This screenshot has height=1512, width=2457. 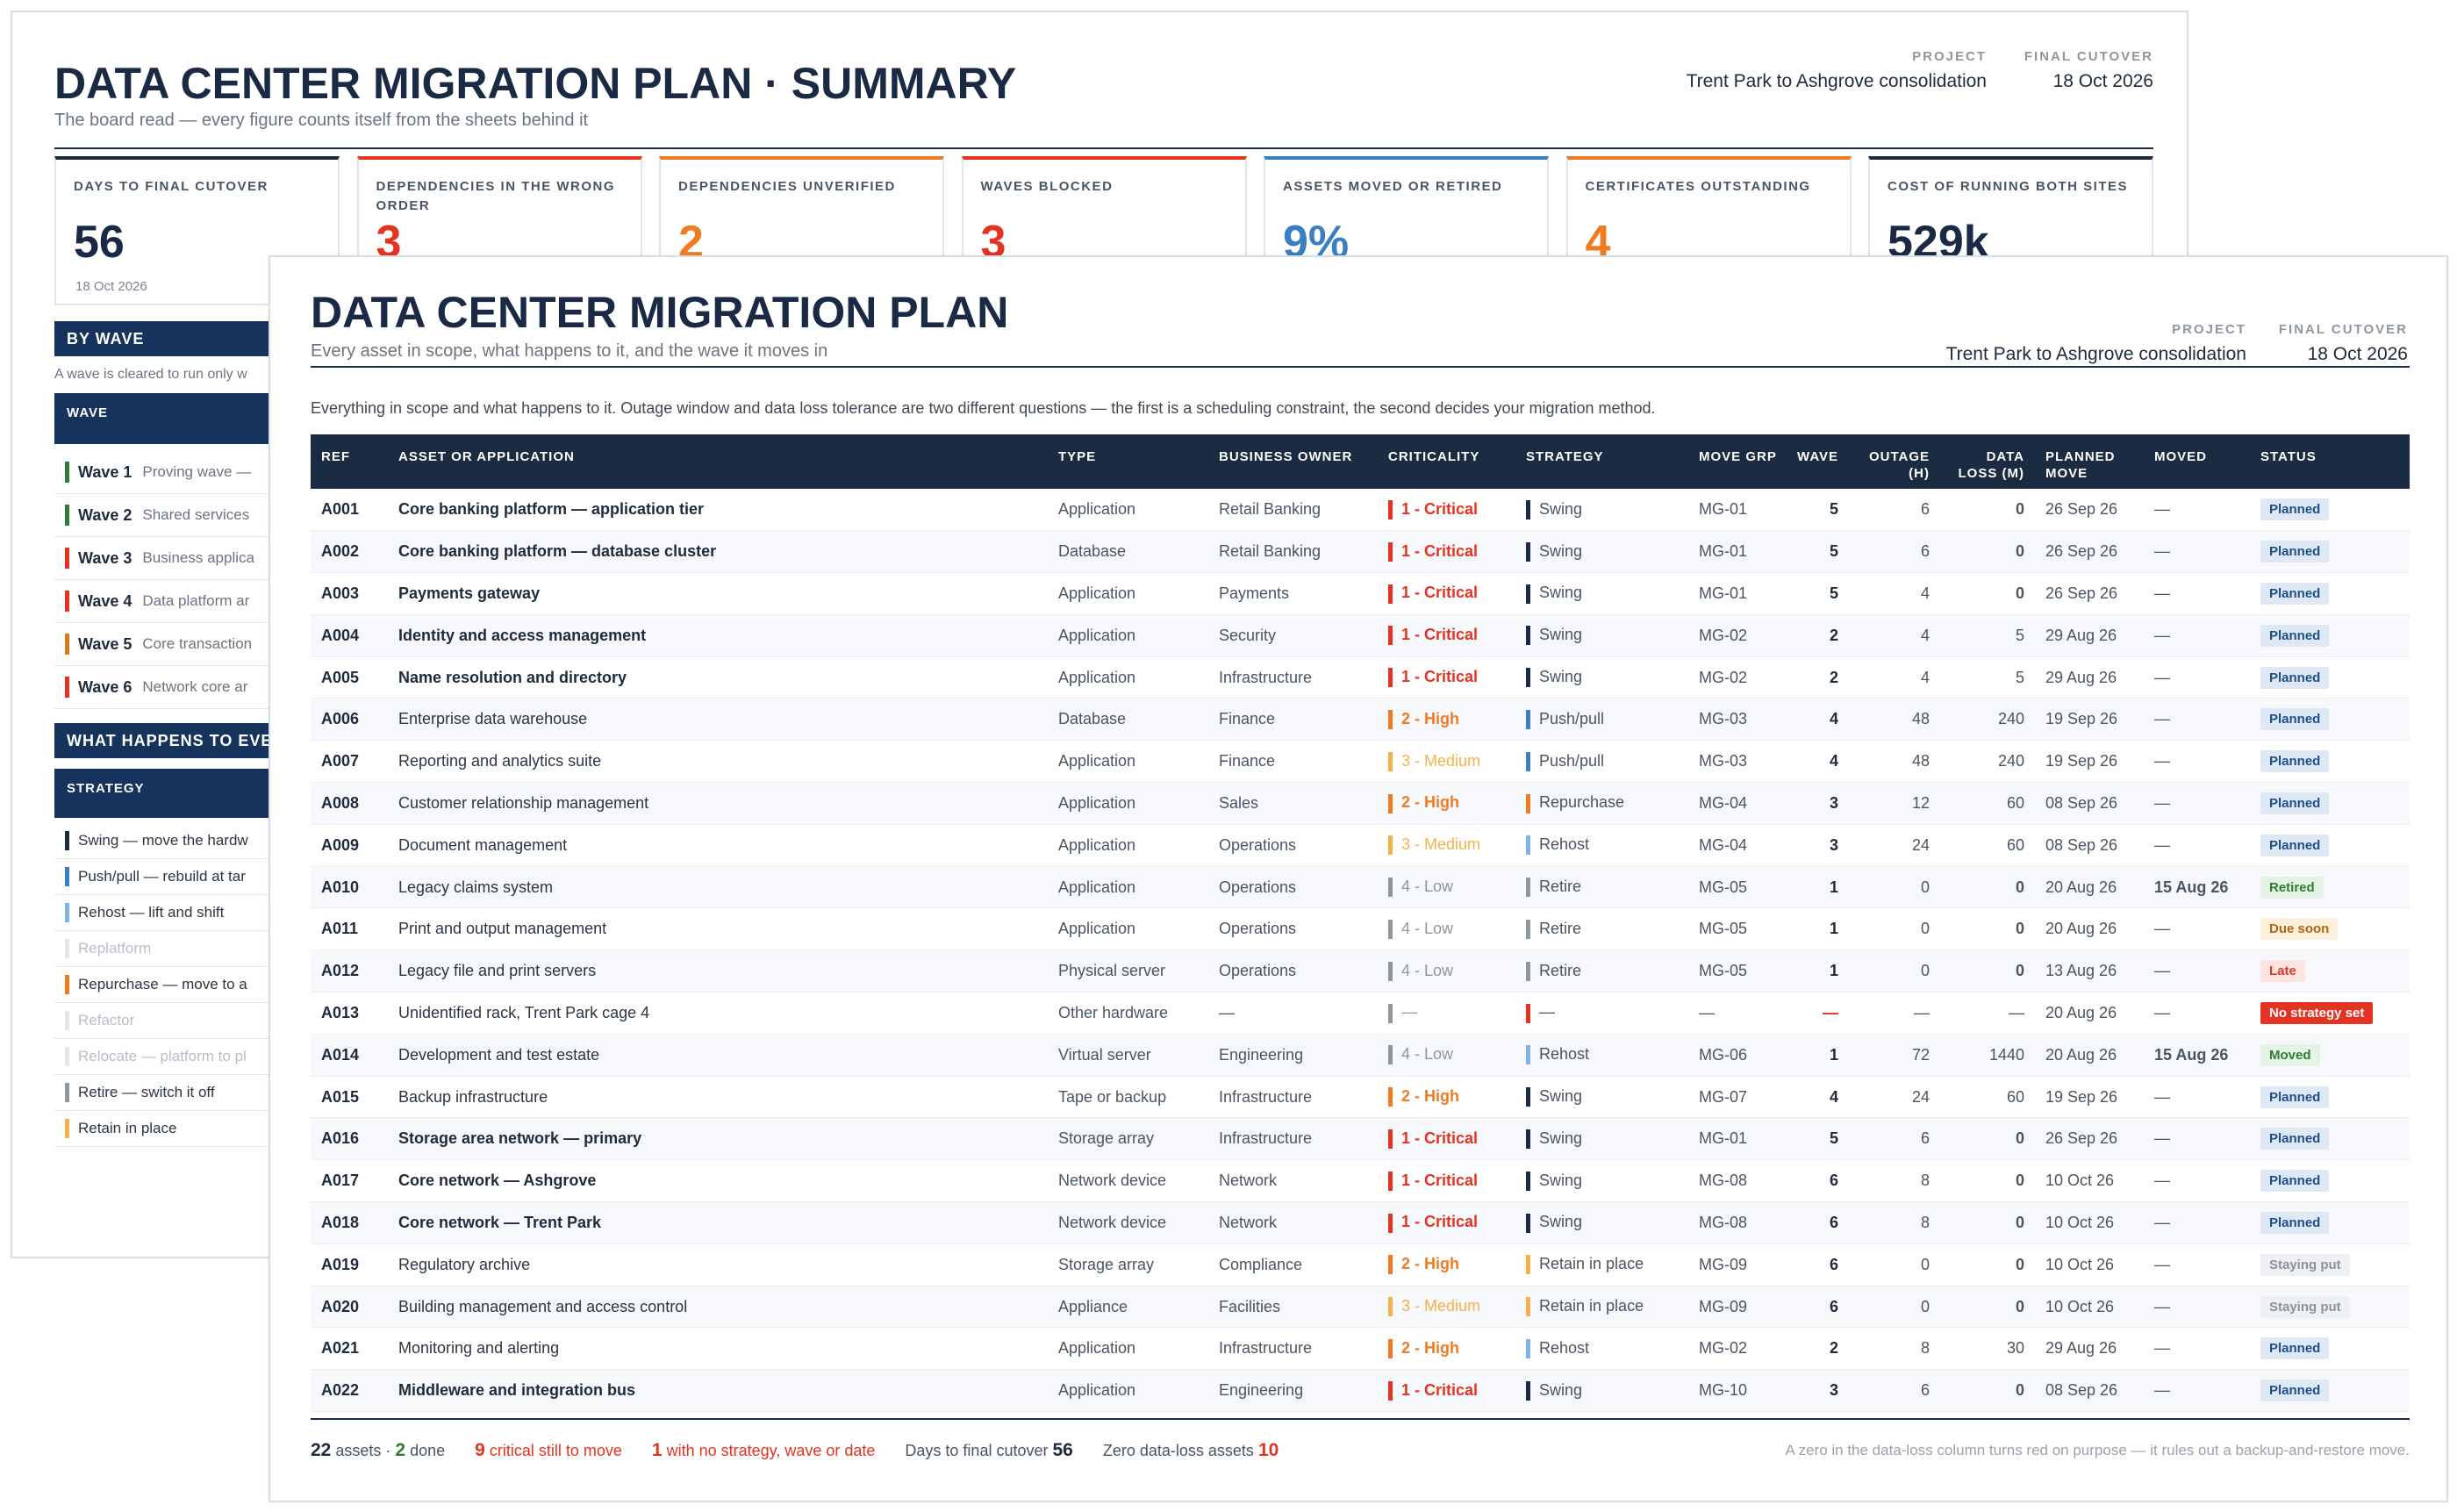 What do you see at coordinates (2282, 972) in the screenshot?
I see `status-badge: Late` at bounding box center [2282, 972].